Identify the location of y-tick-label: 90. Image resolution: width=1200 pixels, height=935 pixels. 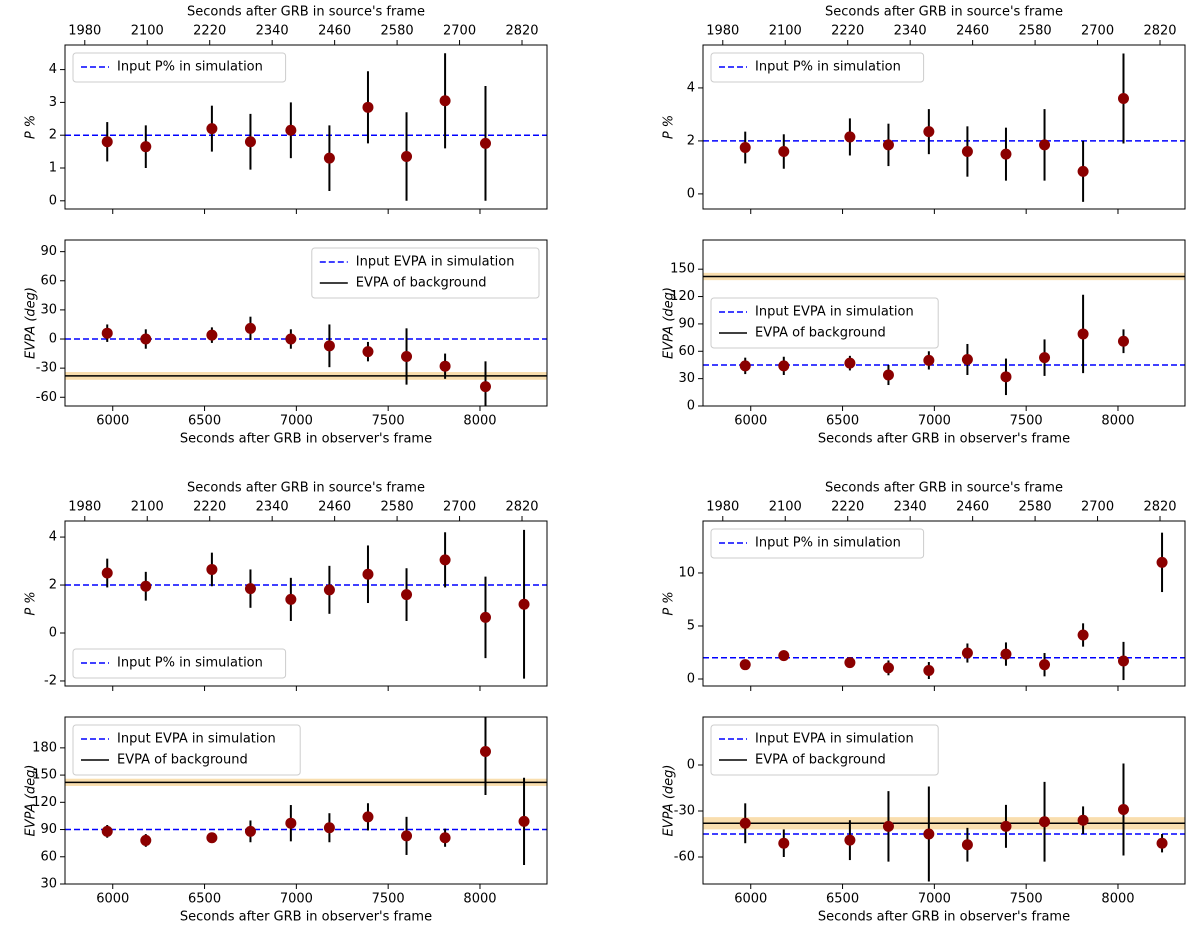
(686, 323).